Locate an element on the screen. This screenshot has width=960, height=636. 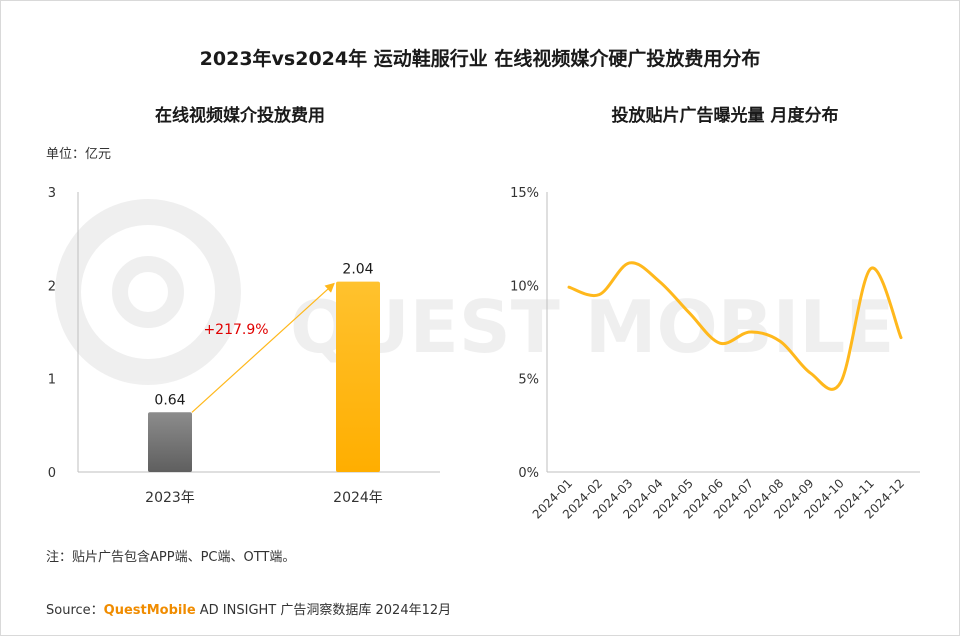
page-title: 2023年vs2024年 运动鞋服行业 在线视频媒介硬广投放费用分布 is located at coordinates (480, 59).